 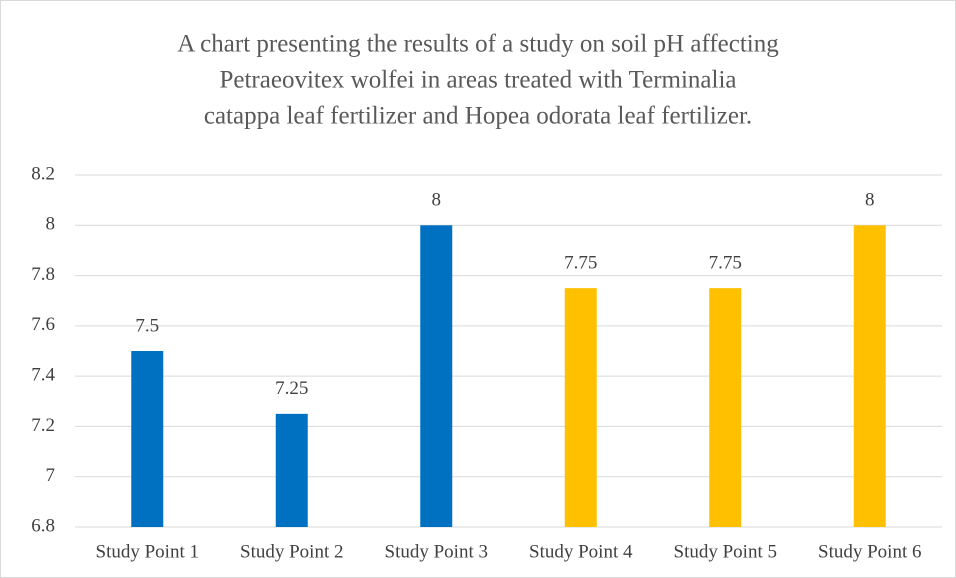 What do you see at coordinates (43, 274) in the screenshot?
I see `y-tick-label: 7.8` at bounding box center [43, 274].